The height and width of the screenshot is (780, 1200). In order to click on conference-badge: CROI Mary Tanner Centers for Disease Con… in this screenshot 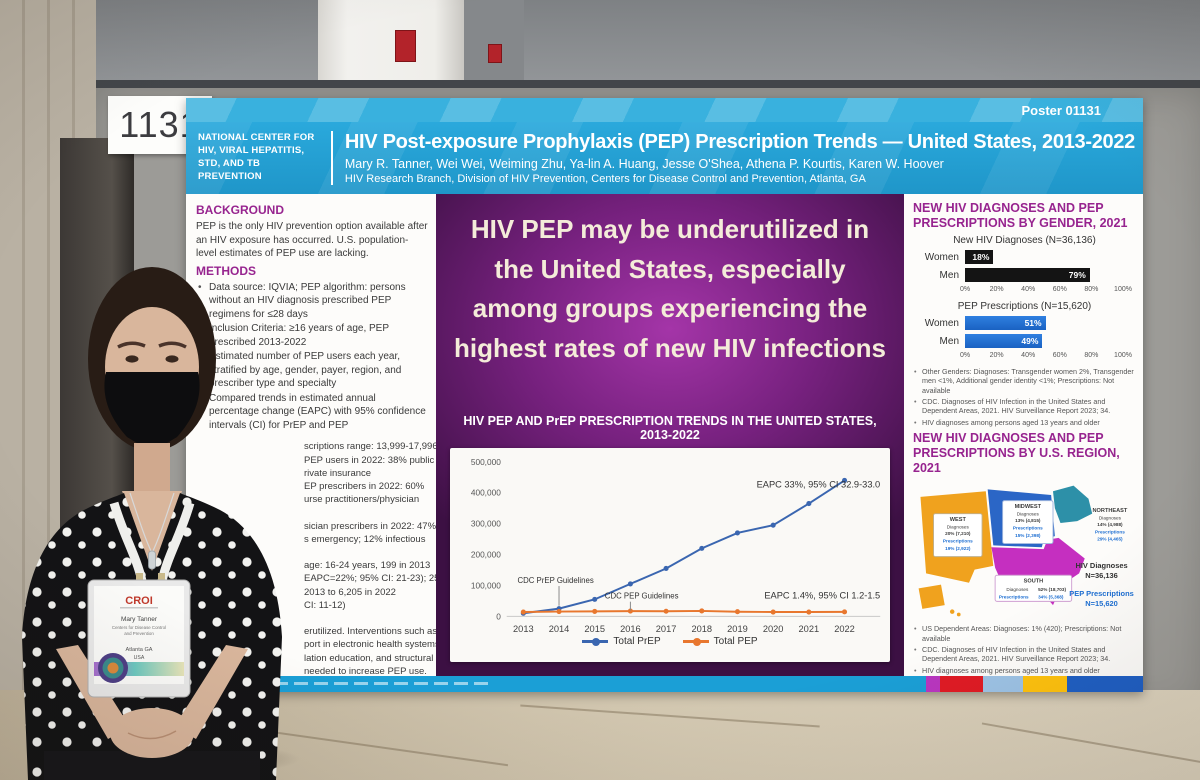, I will do `click(139, 635)`.